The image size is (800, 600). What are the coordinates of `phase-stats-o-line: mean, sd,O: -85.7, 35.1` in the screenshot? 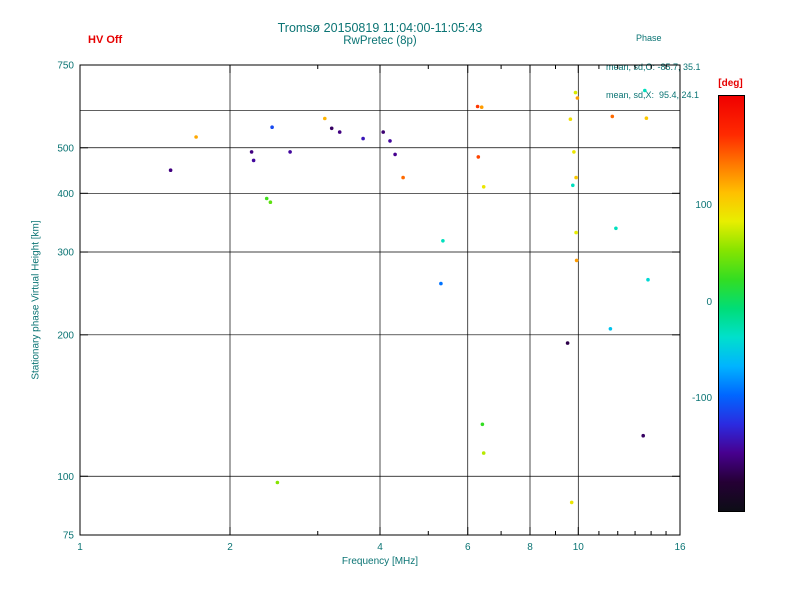 It's located at (653, 66).